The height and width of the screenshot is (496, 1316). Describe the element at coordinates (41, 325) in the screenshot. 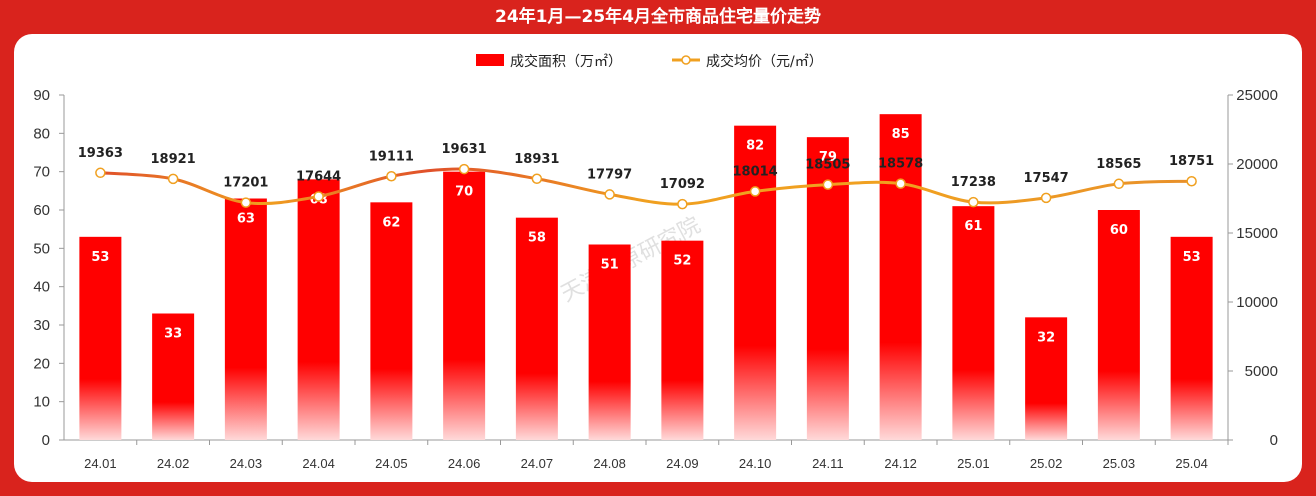

I see `left-tick-label: 30` at that location.